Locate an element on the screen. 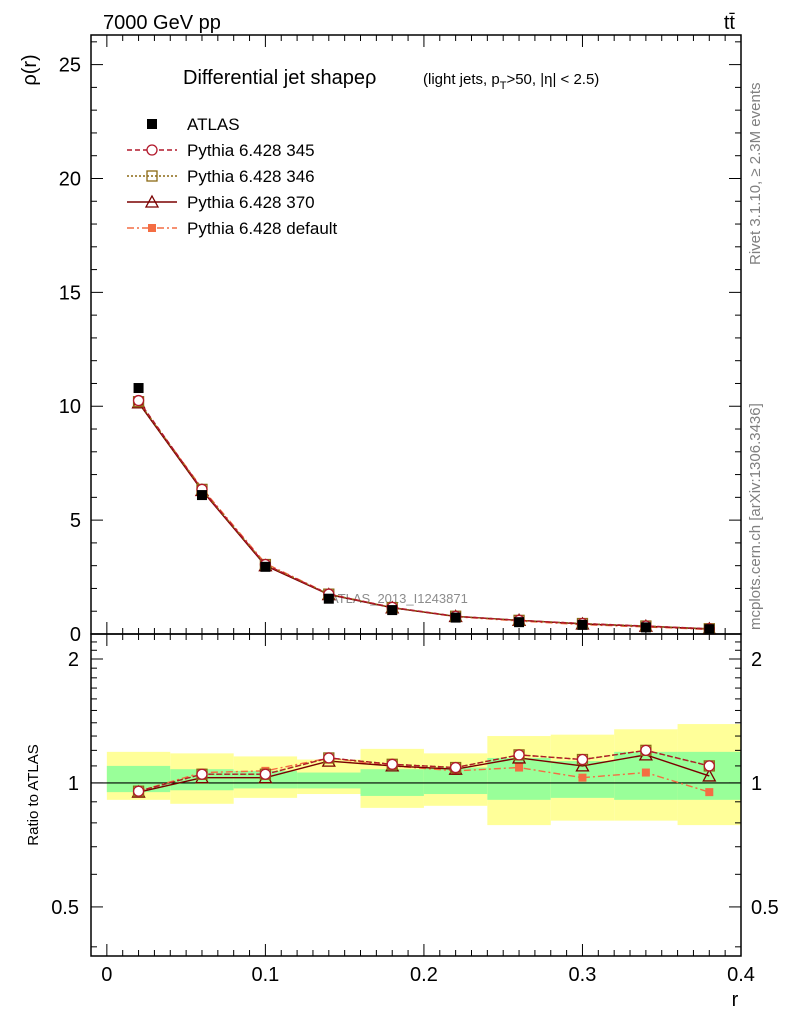 This screenshot has height=1024, width=786. x-tick-label: 0.3 is located at coordinates (583, 975).